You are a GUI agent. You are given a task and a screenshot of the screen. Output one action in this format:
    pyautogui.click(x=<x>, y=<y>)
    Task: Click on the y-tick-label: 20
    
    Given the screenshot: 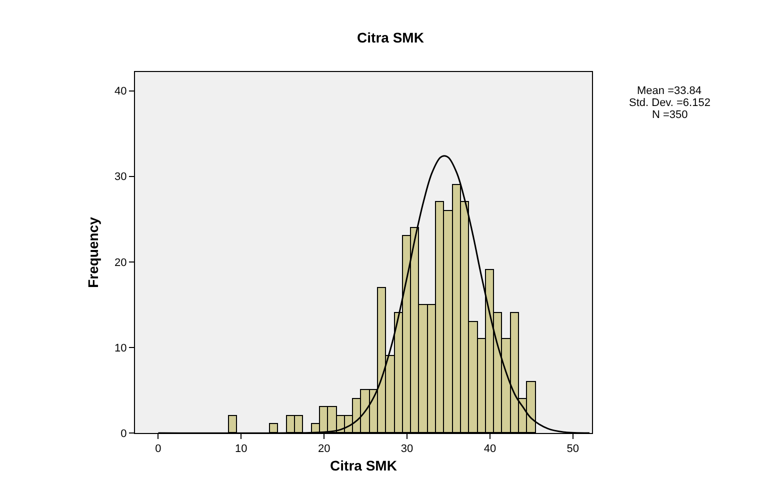 What is the action you would take?
    pyautogui.click(x=120, y=262)
    